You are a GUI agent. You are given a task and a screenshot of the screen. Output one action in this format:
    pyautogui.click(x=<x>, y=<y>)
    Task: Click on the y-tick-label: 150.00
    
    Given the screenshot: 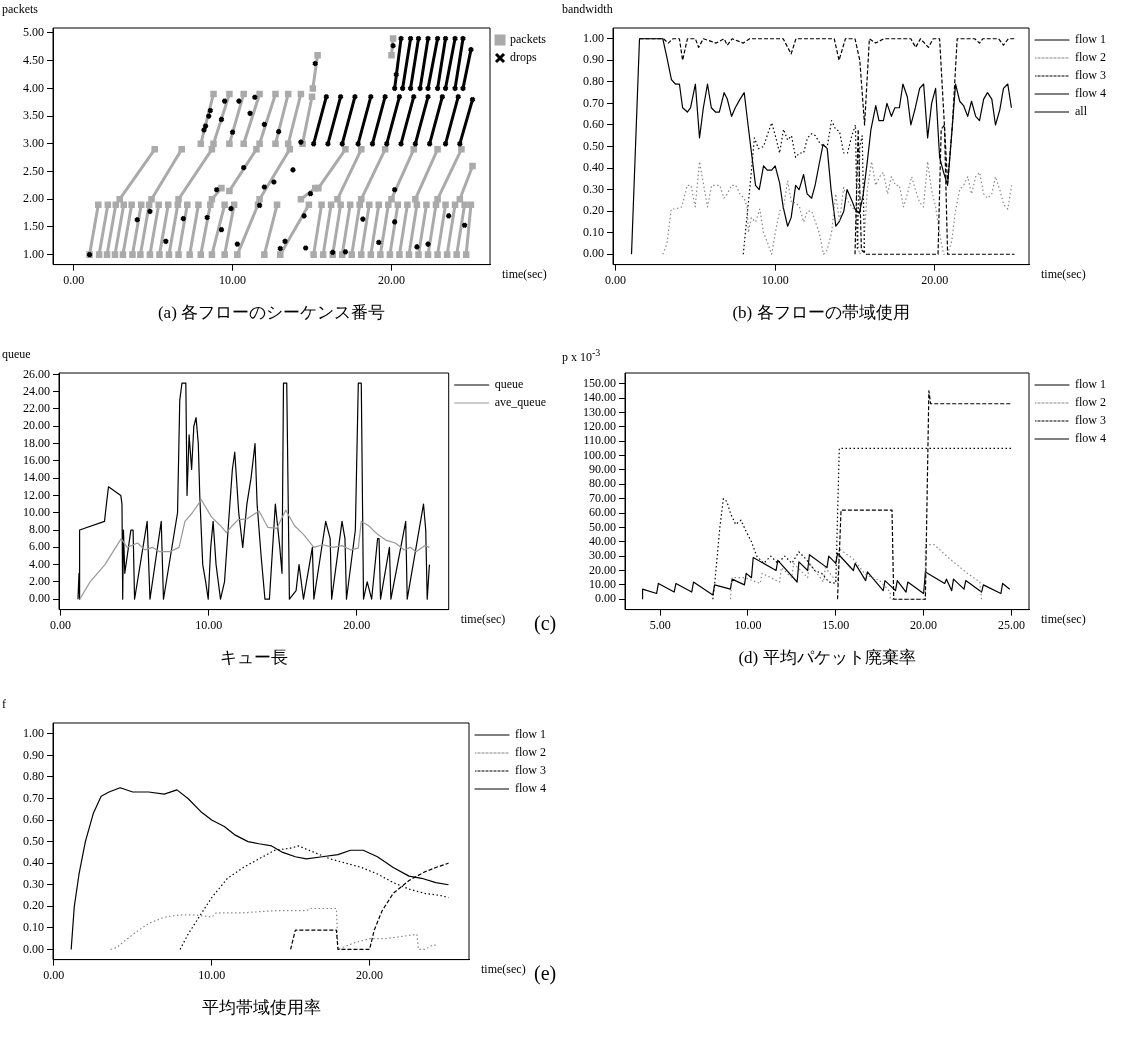 What is the action you would take?
    pyautogui.click(x=599, y=382)
    